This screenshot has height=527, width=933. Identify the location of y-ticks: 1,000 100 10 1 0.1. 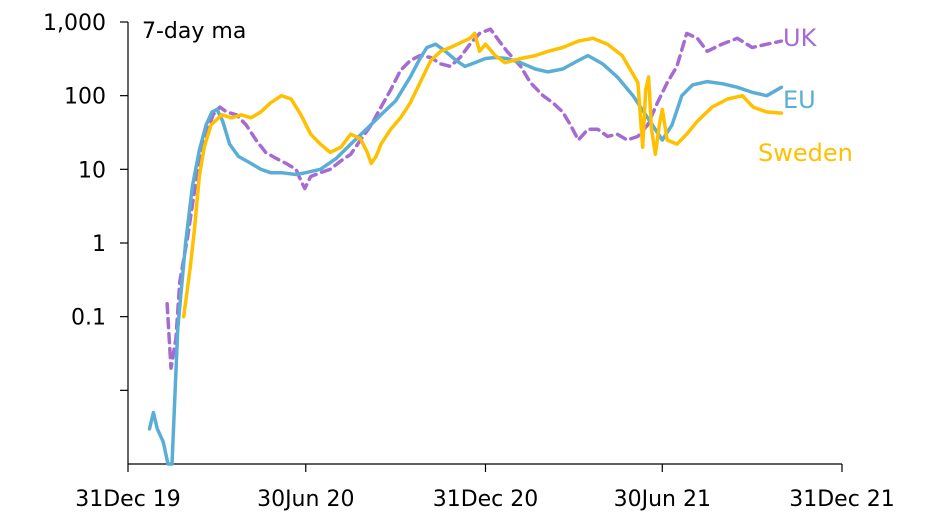
(85, 200).